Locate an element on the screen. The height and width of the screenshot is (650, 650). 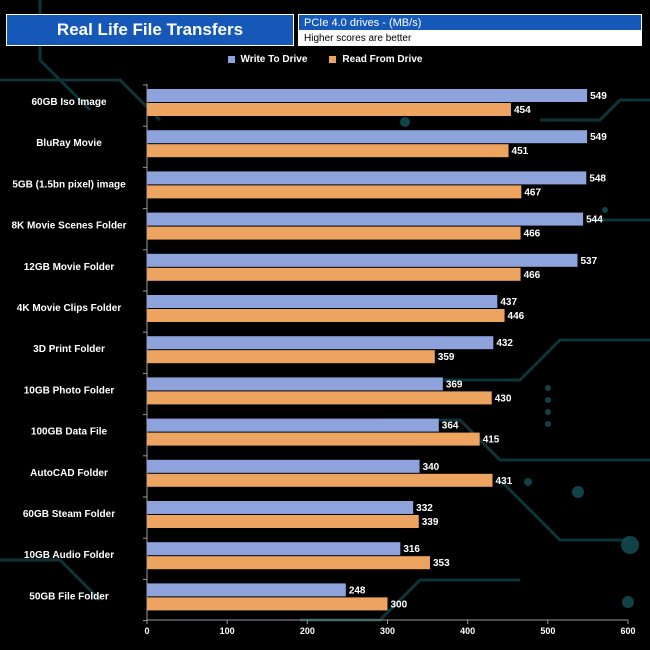
category-label: 8K Movie Scenes Folder is located at coordinates (68, 226).